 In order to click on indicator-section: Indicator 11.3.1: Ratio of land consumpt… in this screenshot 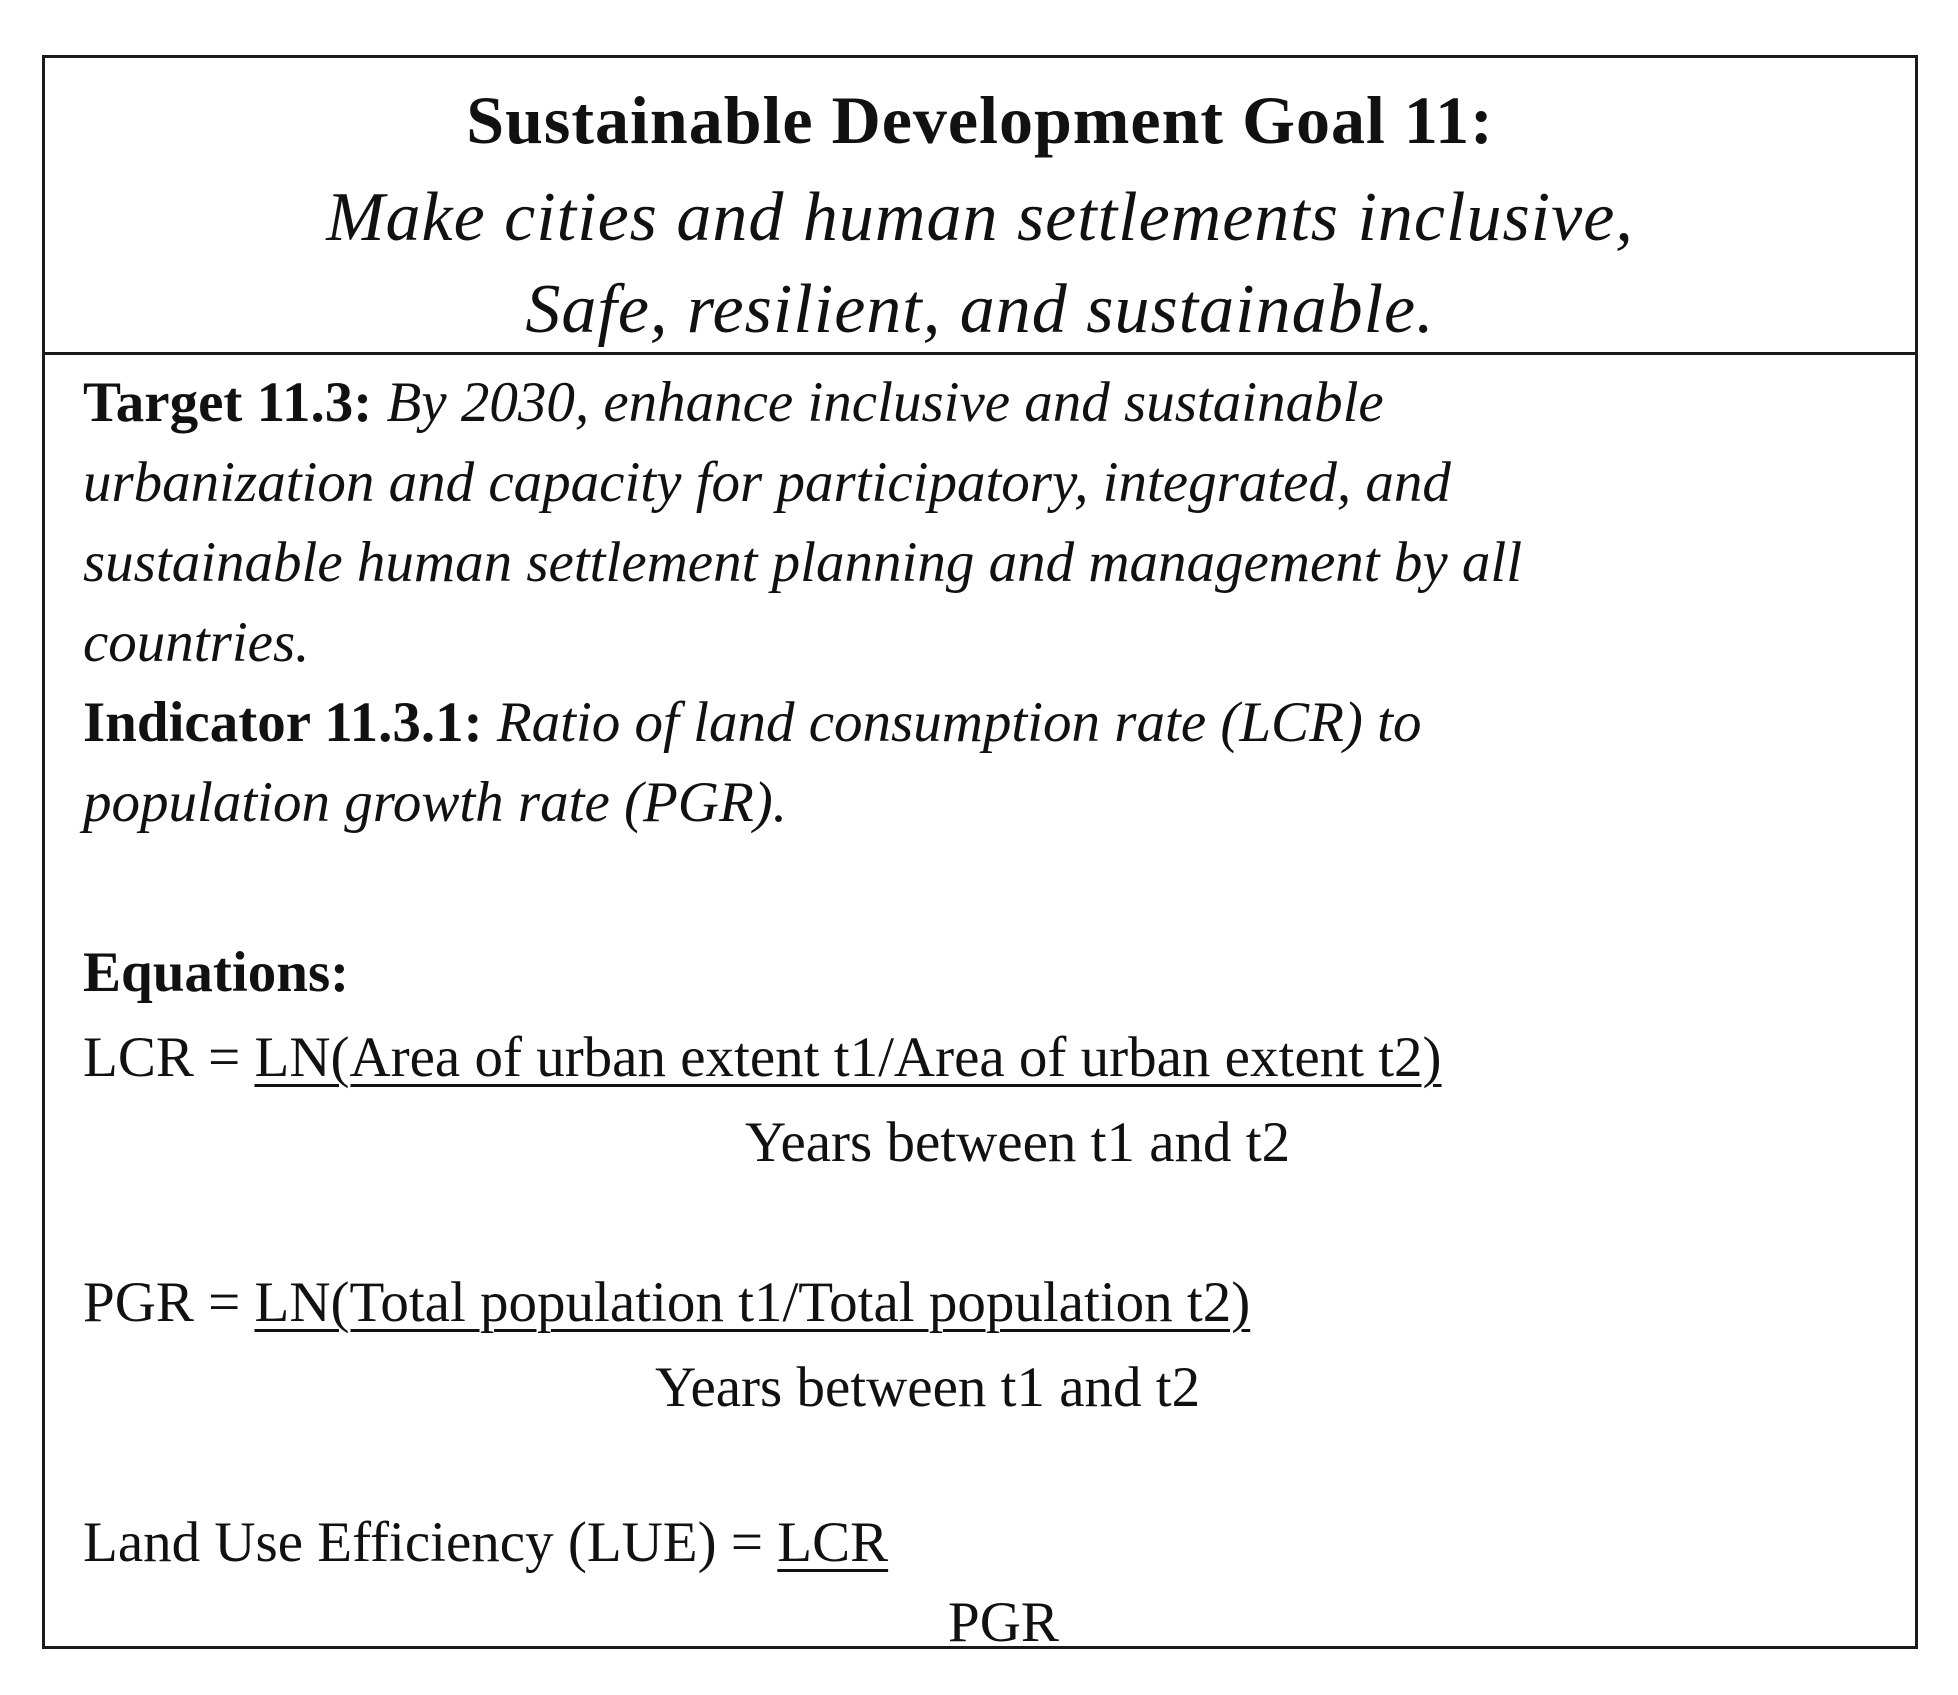, I will do `click(988, 763)`.